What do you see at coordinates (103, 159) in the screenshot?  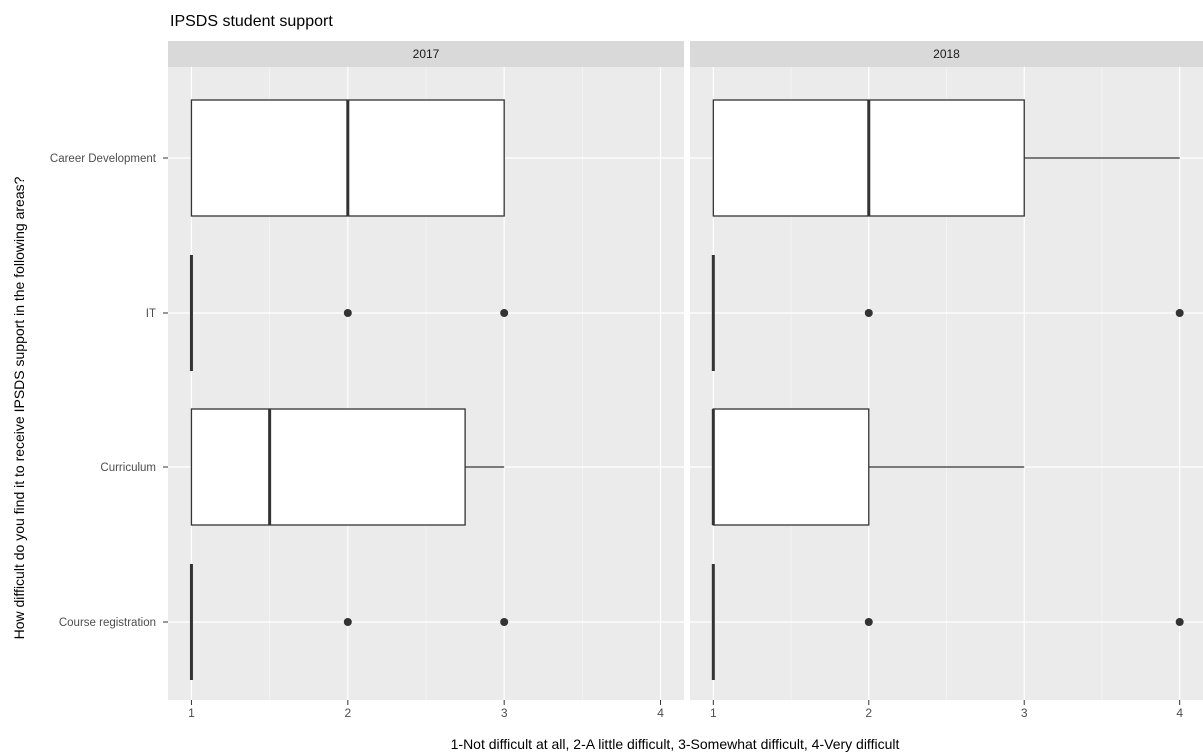 I see `y-tick-label: Career Development` at bounding box center [103, 159].